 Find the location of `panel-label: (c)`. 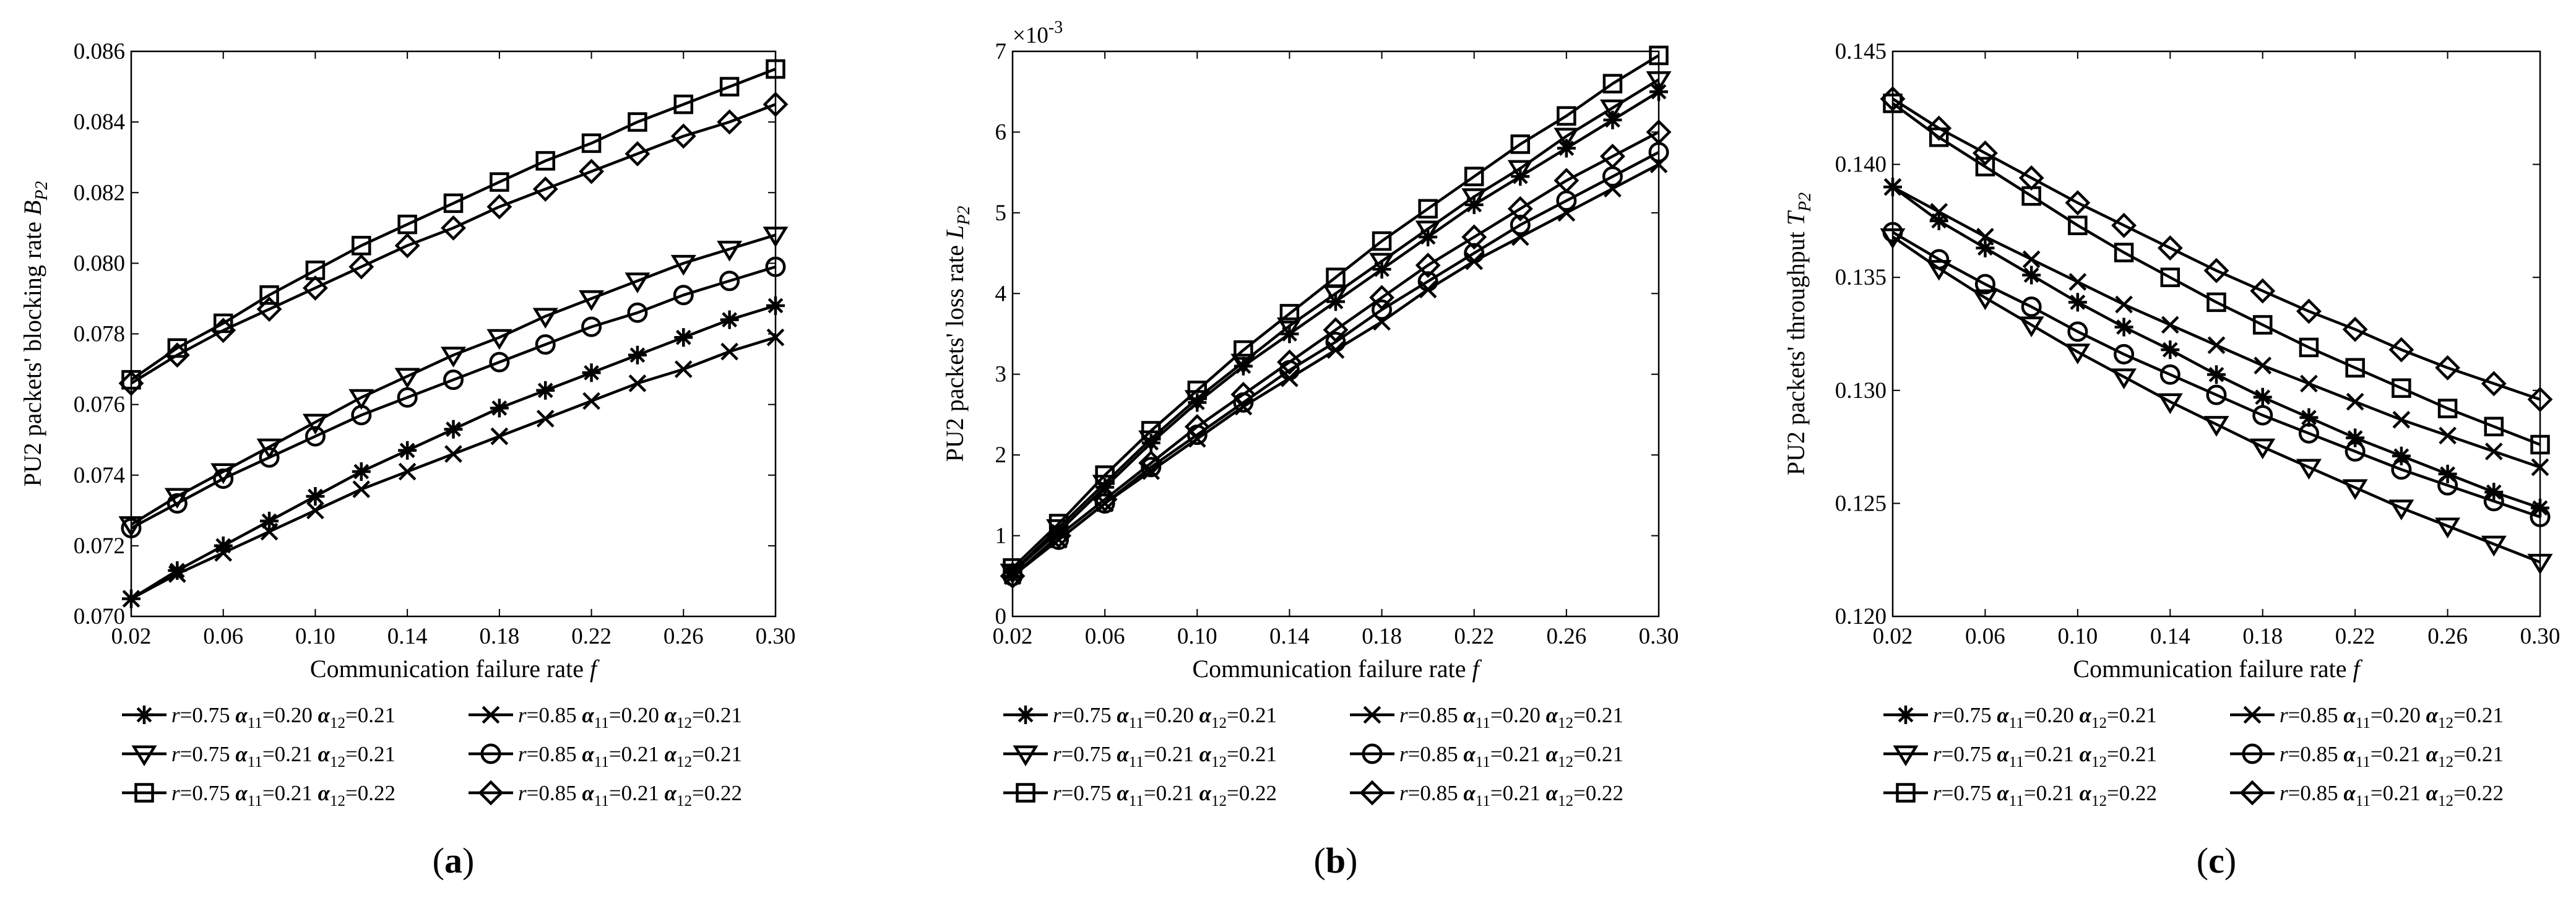

panel-label: (c) is located at coordinates (2216, 860).